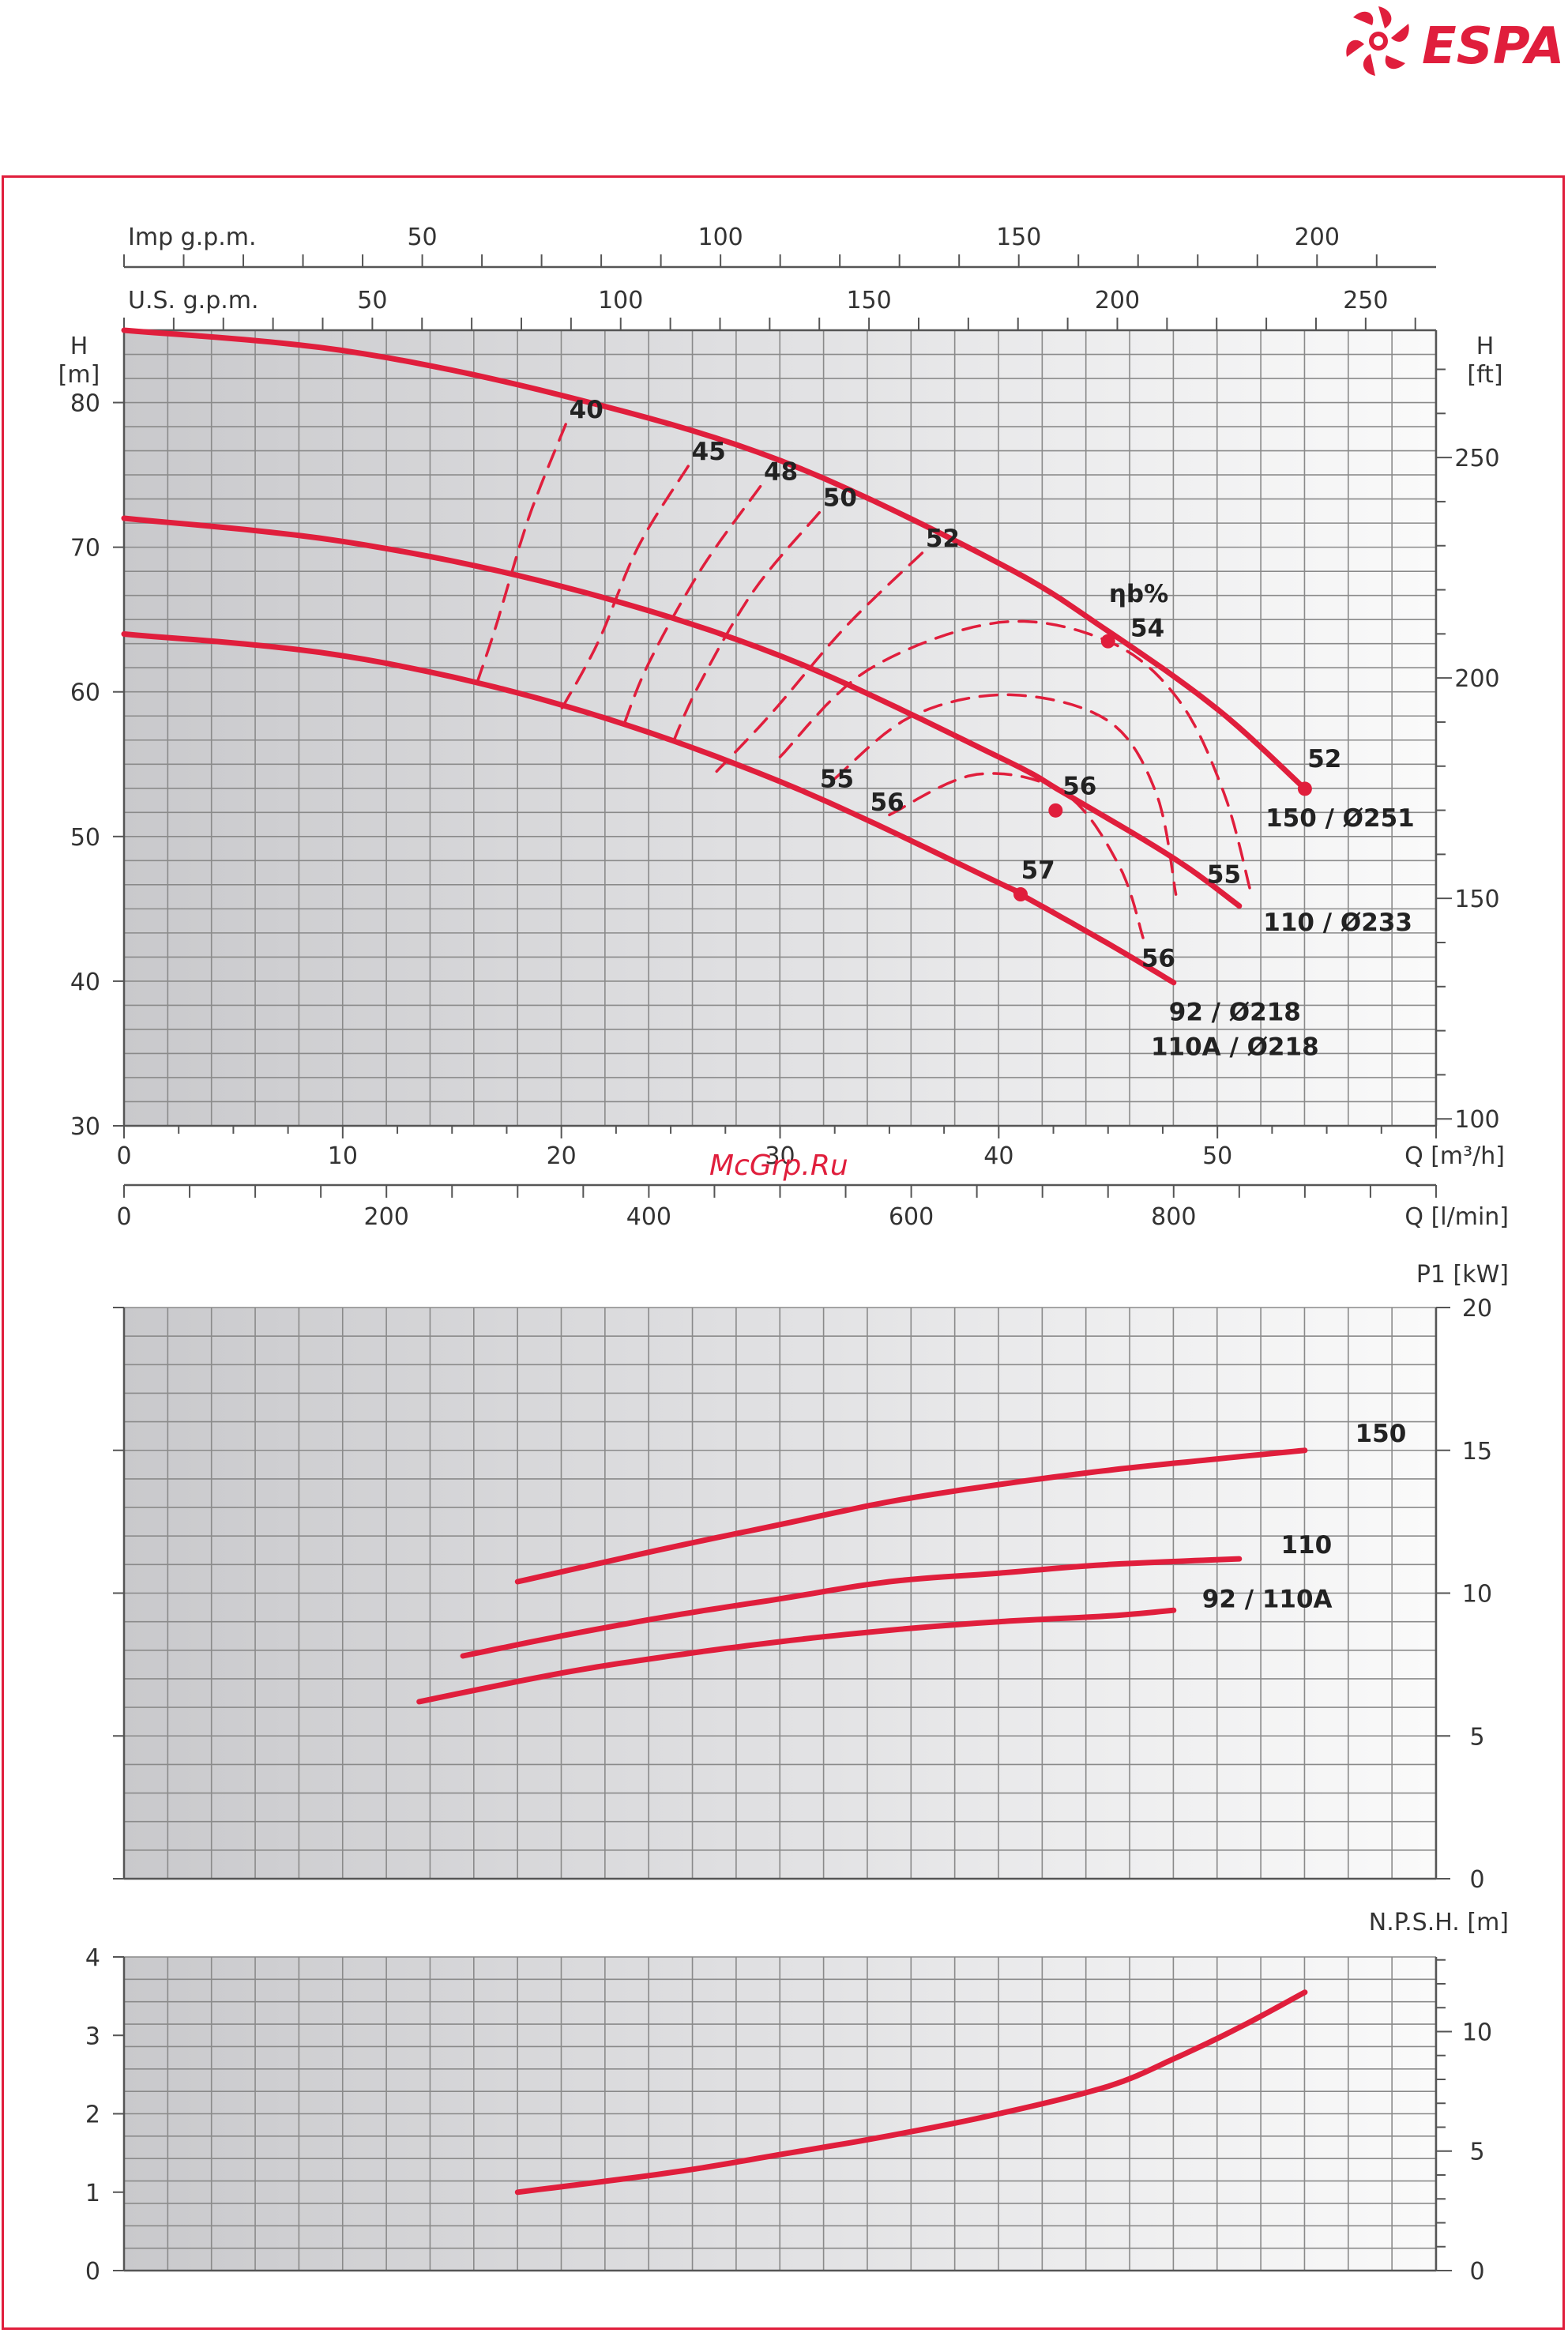 This screenshot has height=2333, width=1568. What do you see at coordinates (79, 346) in the screenshot?
I see `head-y-axis-label: H` at bounding box center [79, 346].